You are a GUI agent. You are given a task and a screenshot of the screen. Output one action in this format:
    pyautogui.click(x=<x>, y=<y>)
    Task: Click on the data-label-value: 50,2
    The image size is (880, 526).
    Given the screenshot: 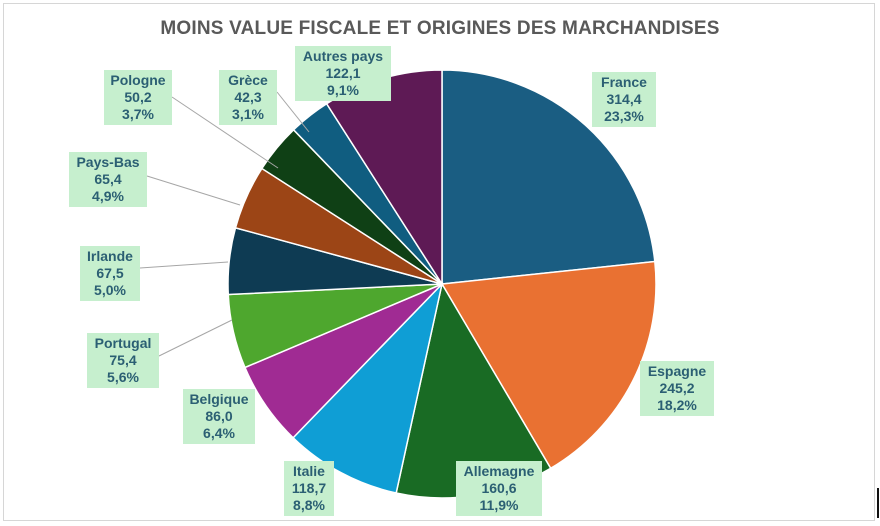 What is the action you would take?
    pyautogui.click(x=138, y=97)
    